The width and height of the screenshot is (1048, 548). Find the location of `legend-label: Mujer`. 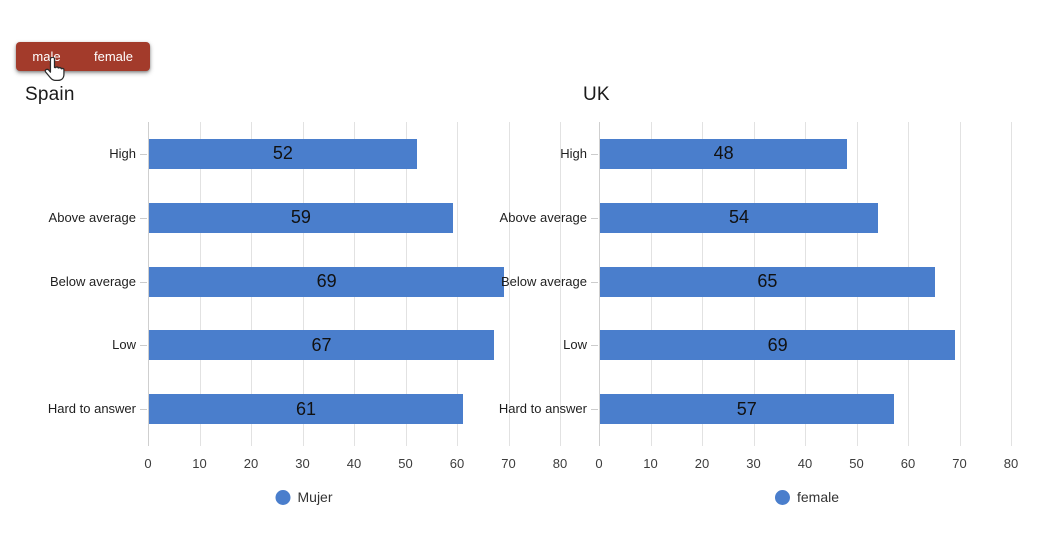

legend-label: Mujer is located at coordinates (315, 497).